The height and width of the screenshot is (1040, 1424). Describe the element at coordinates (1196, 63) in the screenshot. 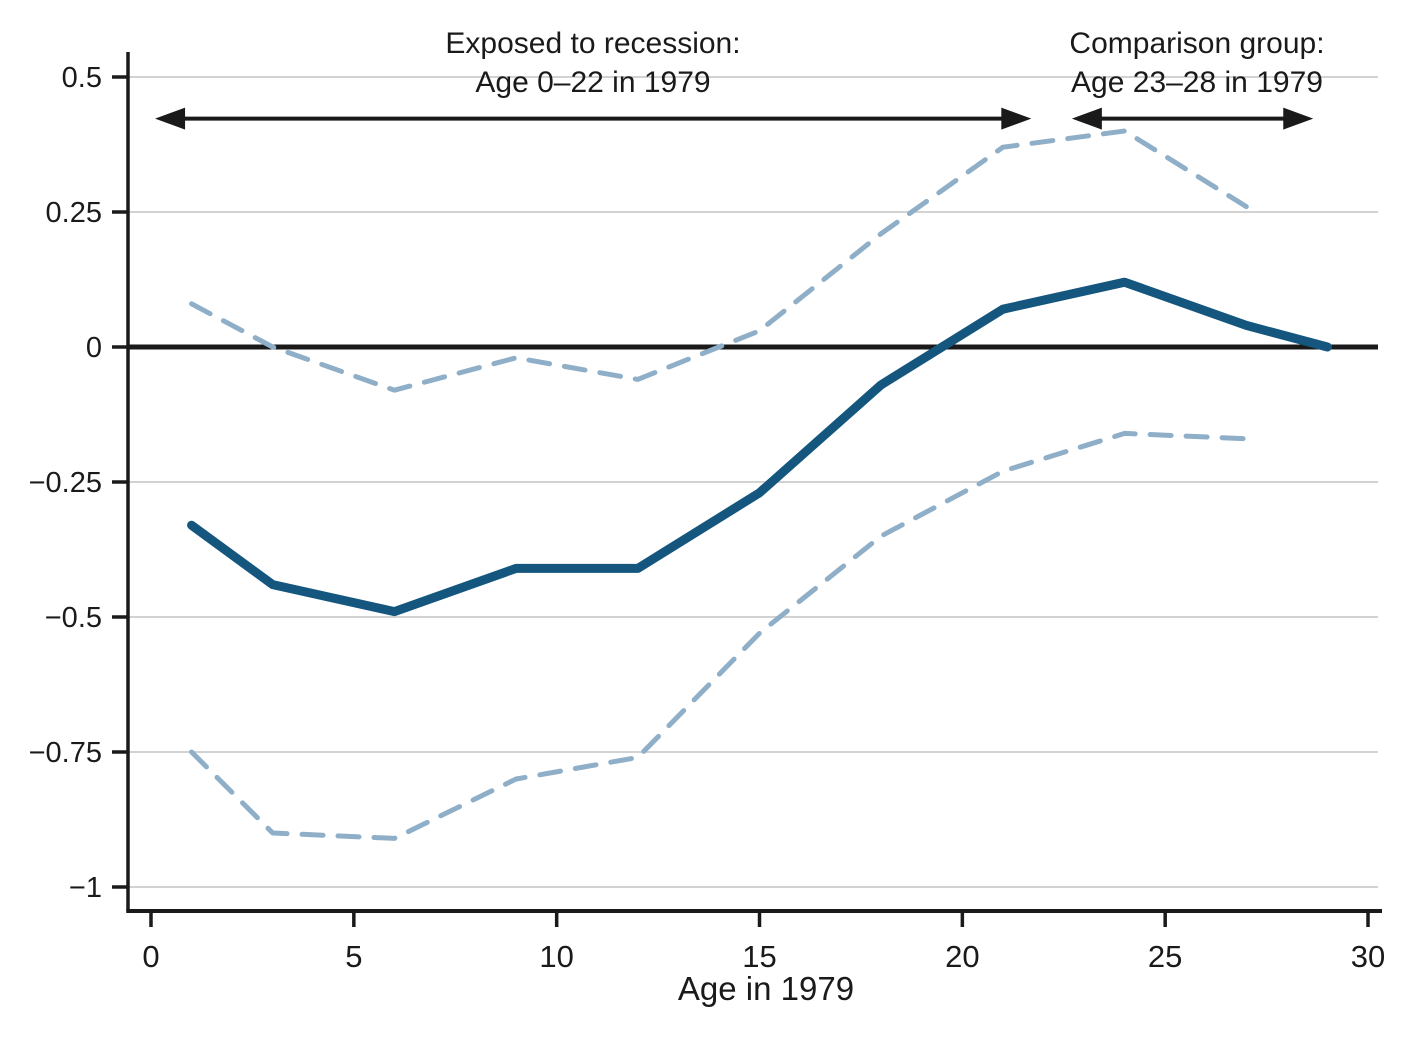

I see `annotation-comparison-group: Comparison group: Age 23–28 in 1979` at that location.